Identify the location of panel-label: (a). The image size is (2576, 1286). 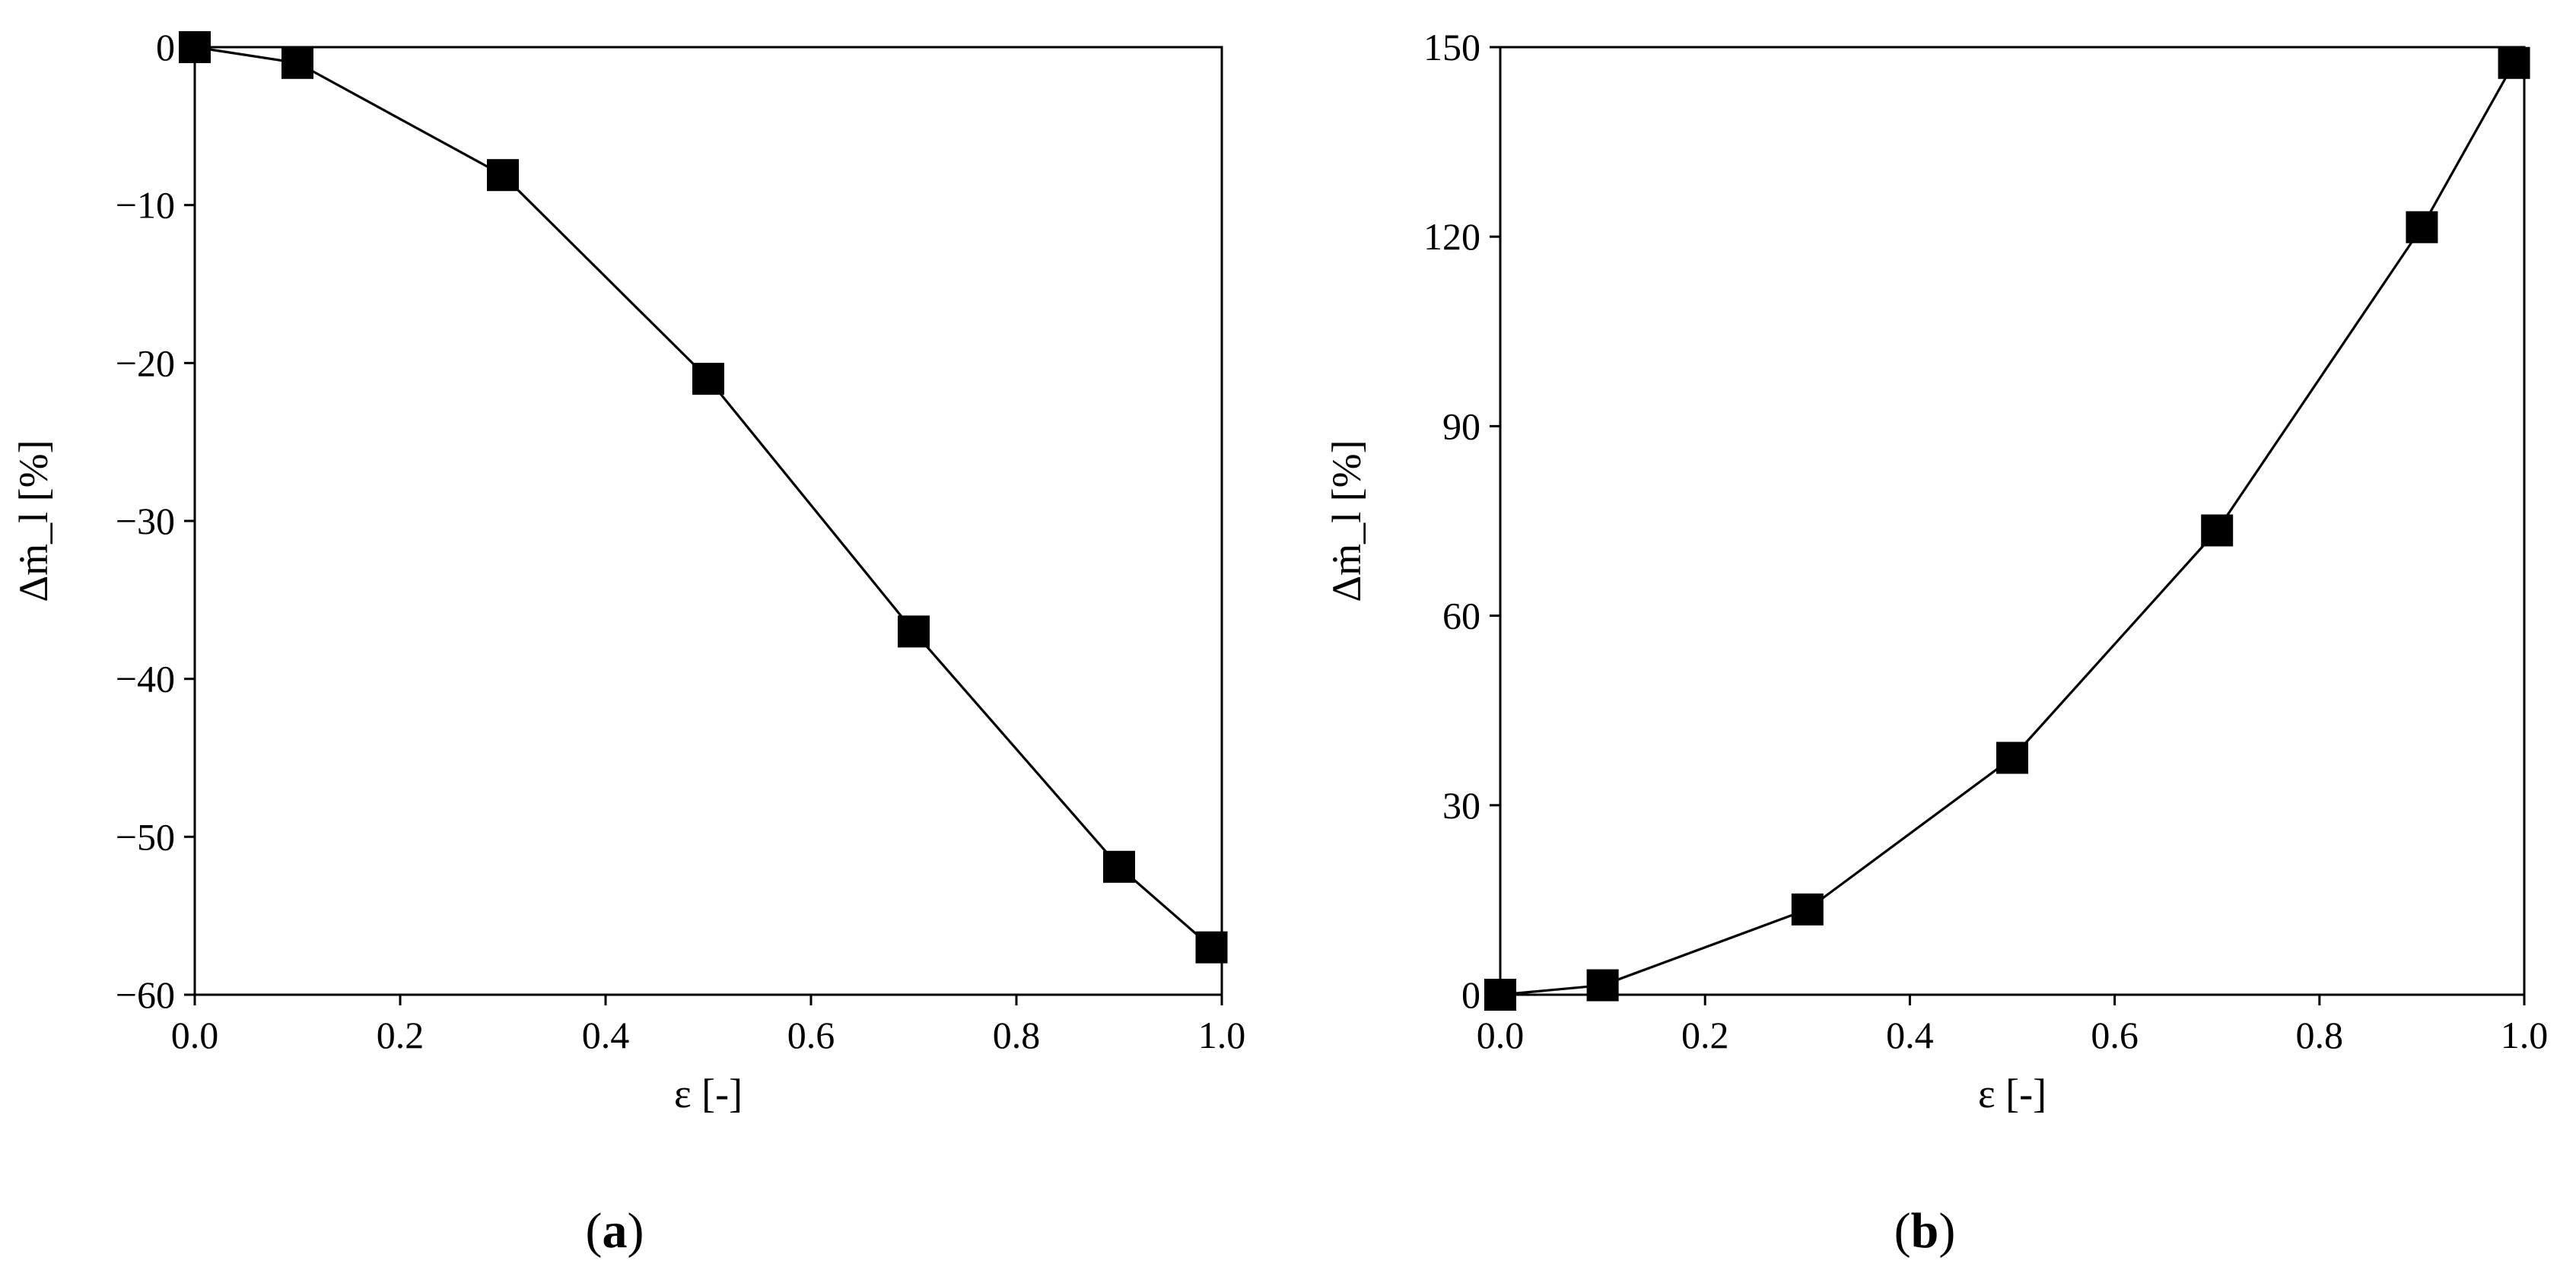
(615, 1231).